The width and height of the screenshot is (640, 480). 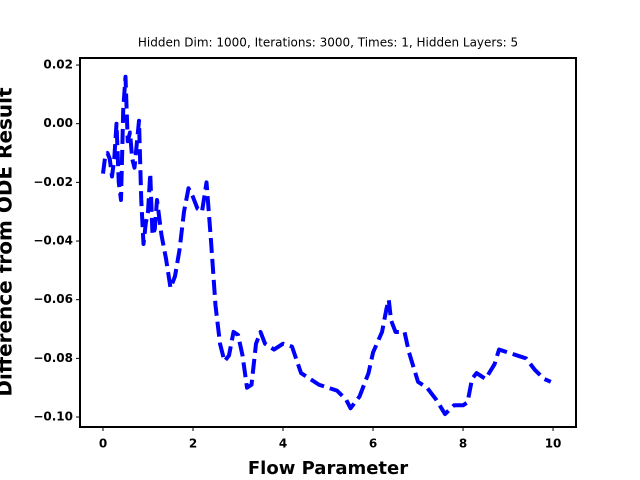 What do you see at coordinates (53, 241) in the screenshot?
I see `y-tick-label: −0.04` at bounding box center [53, 241].